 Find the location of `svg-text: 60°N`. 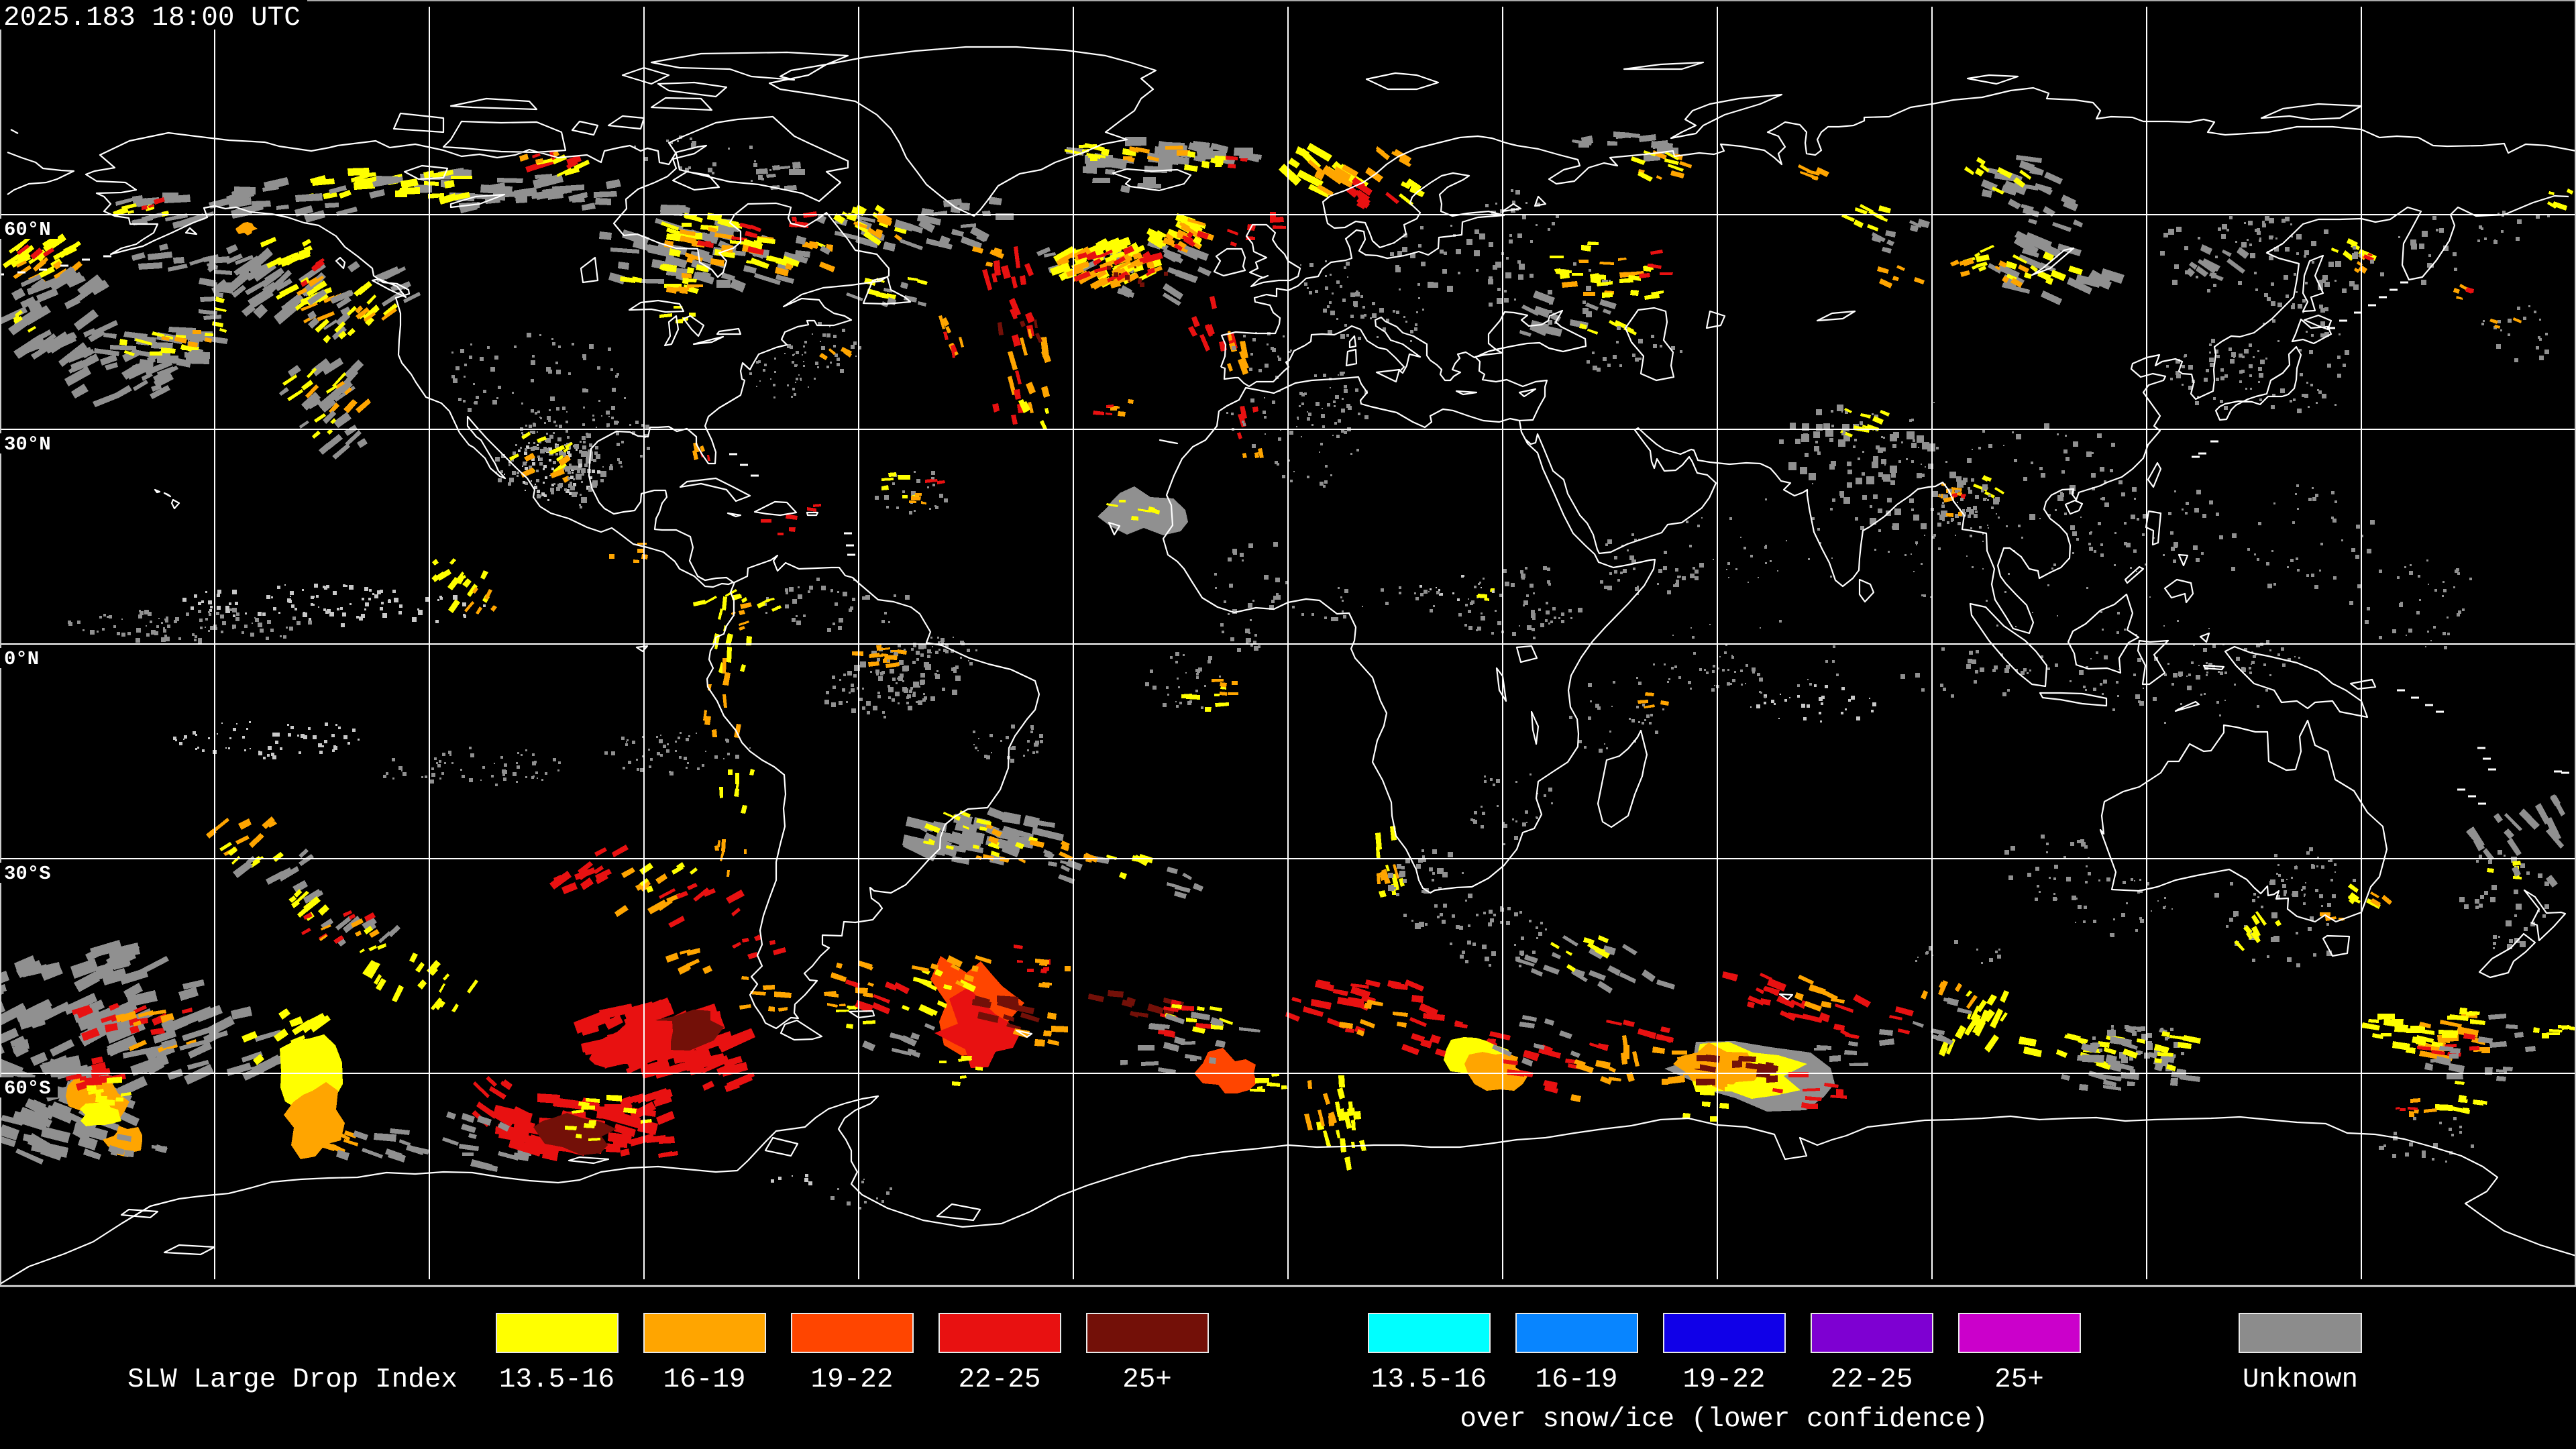

svg-text: 60°N is located at coordinates (27, 230).